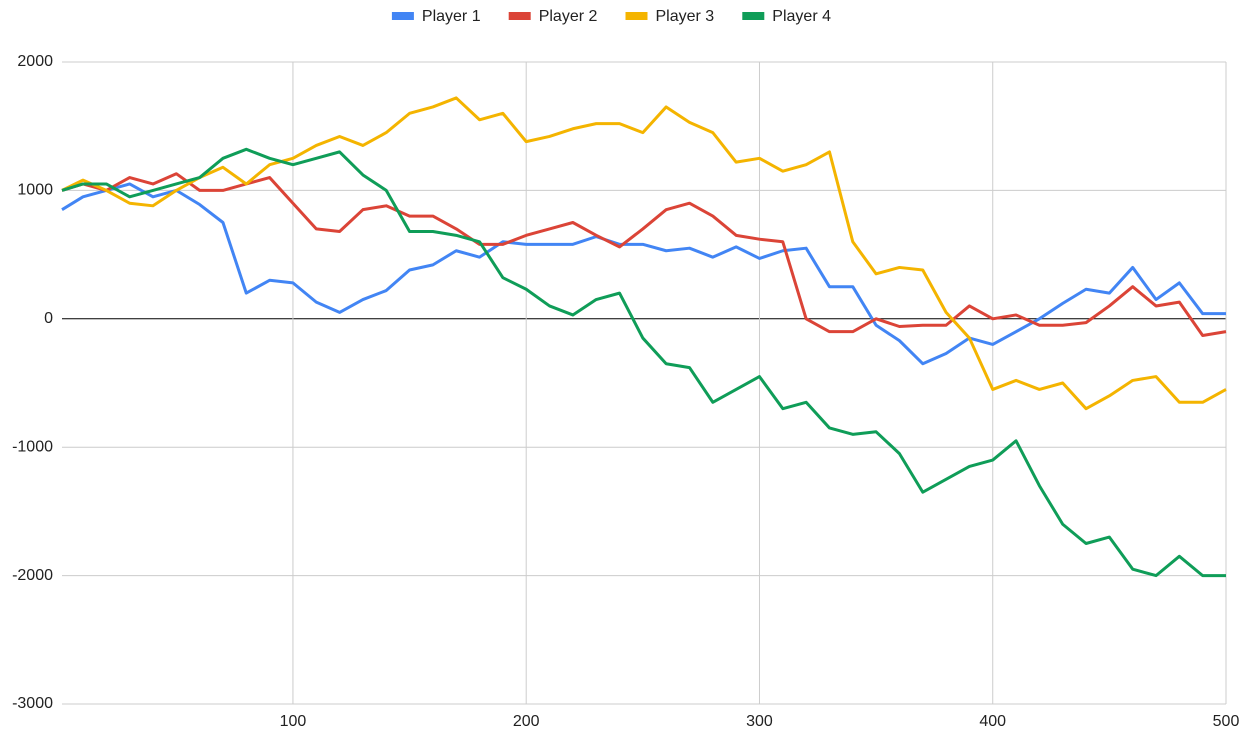 The height and width of the screenshot is (741, 1251). What do you see at coordinates (568, 16) in the screenshot?
I see `legend-label: Player 2` at bounding box center [568, 16].